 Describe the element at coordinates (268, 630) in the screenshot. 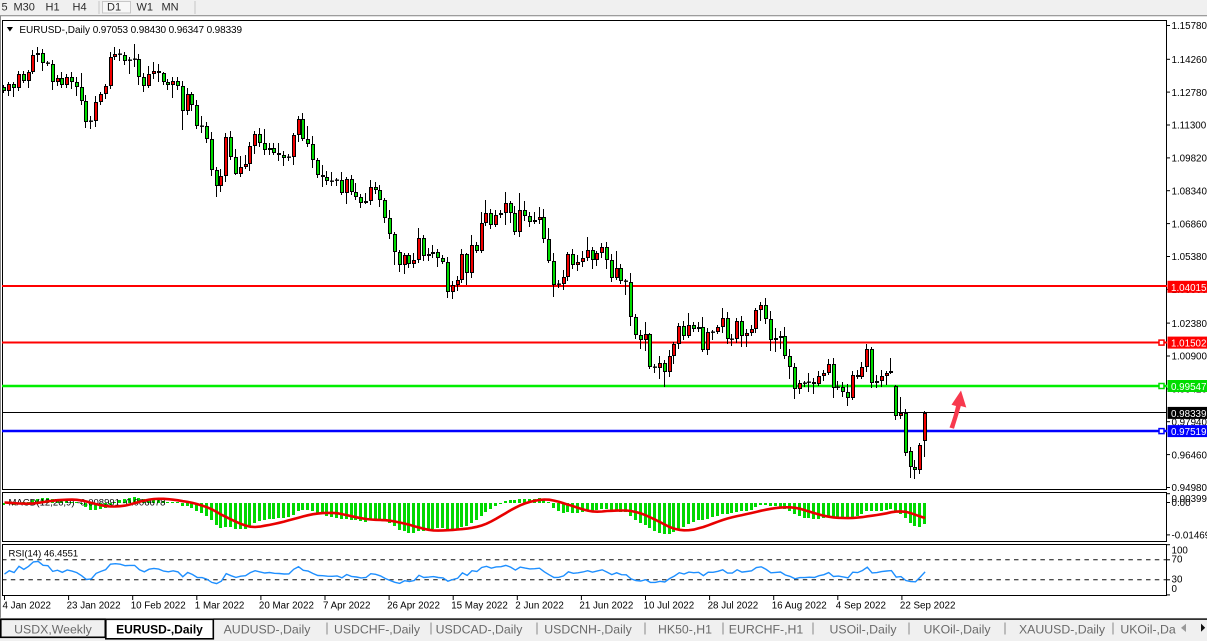

I see `svg-text: AUDUSD-,Daily` at that location.